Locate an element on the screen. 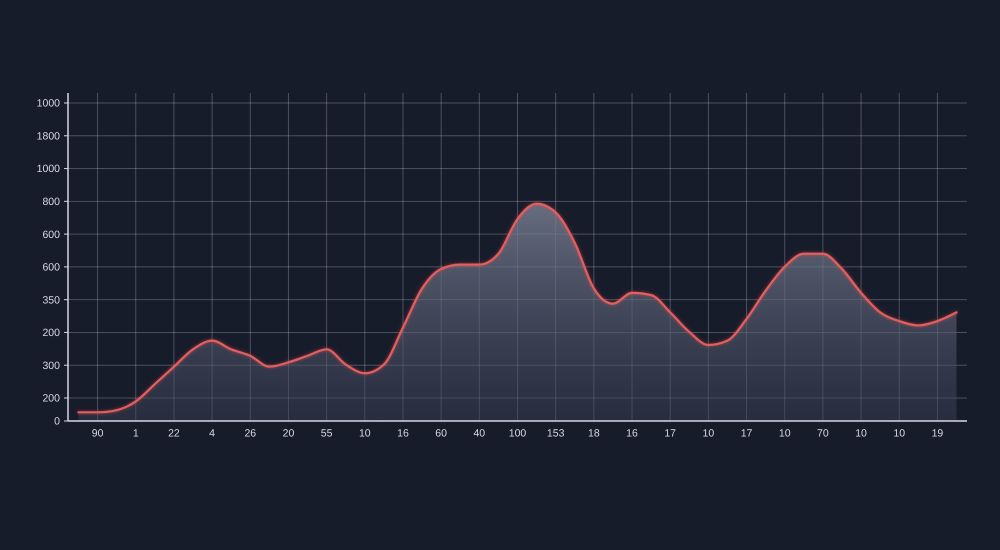 This screenshot has width=1000, height=550. x-tick-label: 153 is located at coordinates (555, 434).